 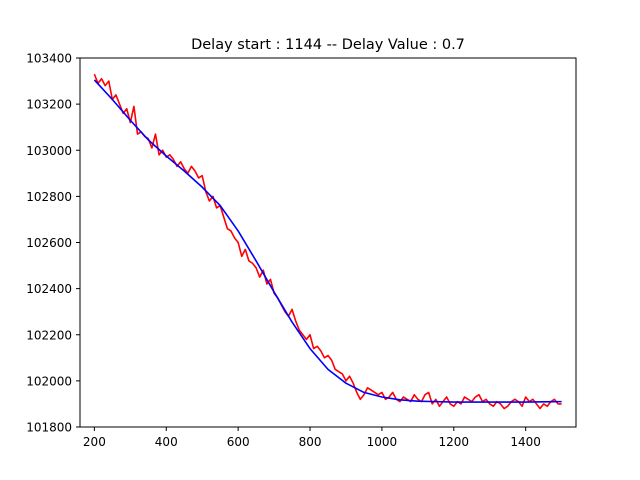 I want to click on y-tick-label: 102400, so click(x=49, y=289).